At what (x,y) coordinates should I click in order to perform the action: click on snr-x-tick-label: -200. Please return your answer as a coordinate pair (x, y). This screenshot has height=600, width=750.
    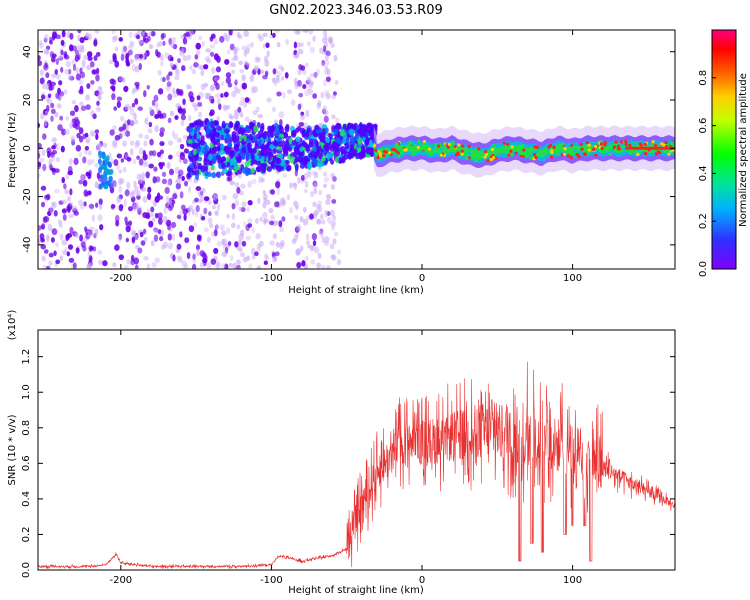
    Looking at the image, I should click on (120, 580).